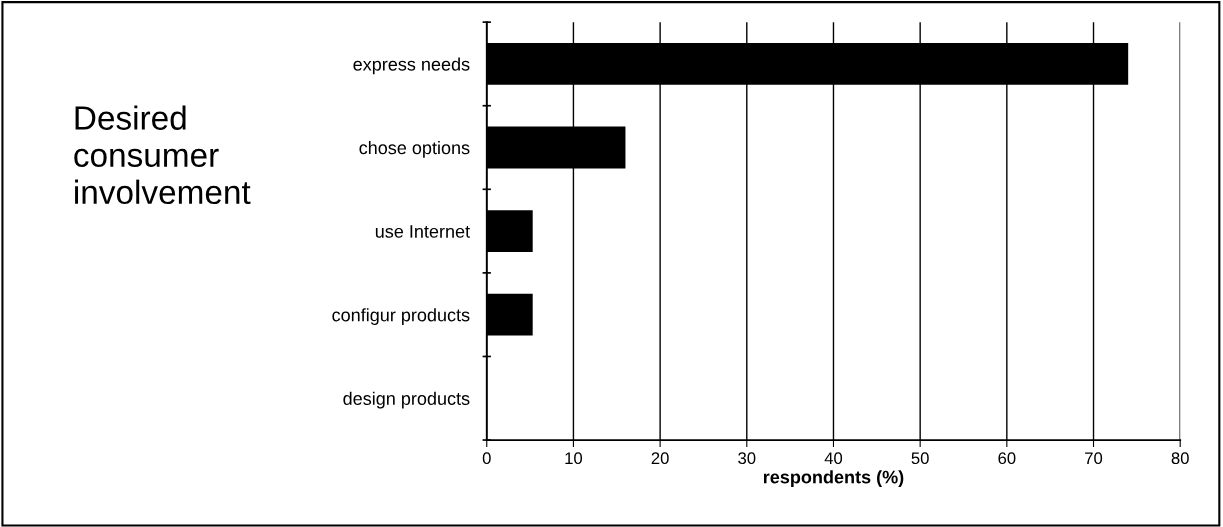 The height and width of the screenshot is (527, 1223). What do you see at coordinates (920, 458) in the screenshot?
I see `x-tick-label: 50` at bounding box center [920, 458].